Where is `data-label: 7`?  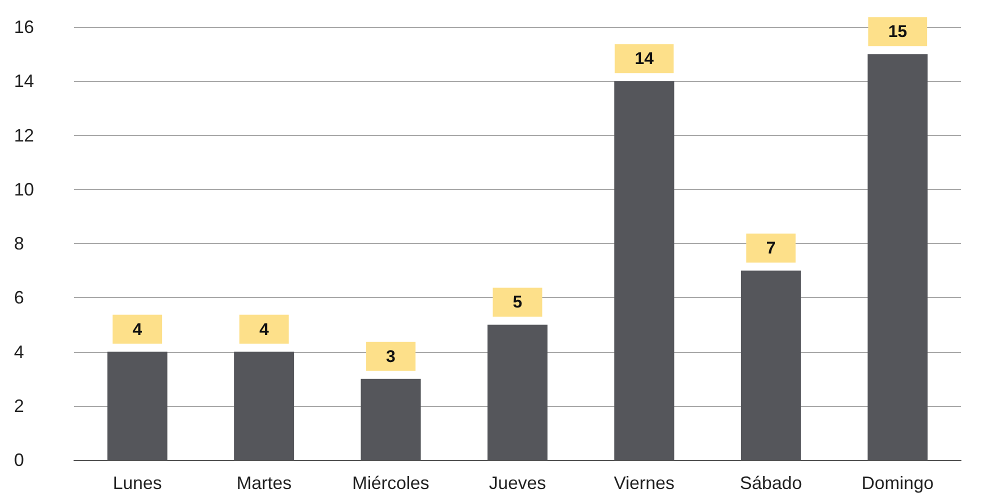 data-label: 7 is located at coordinates (771, 248).